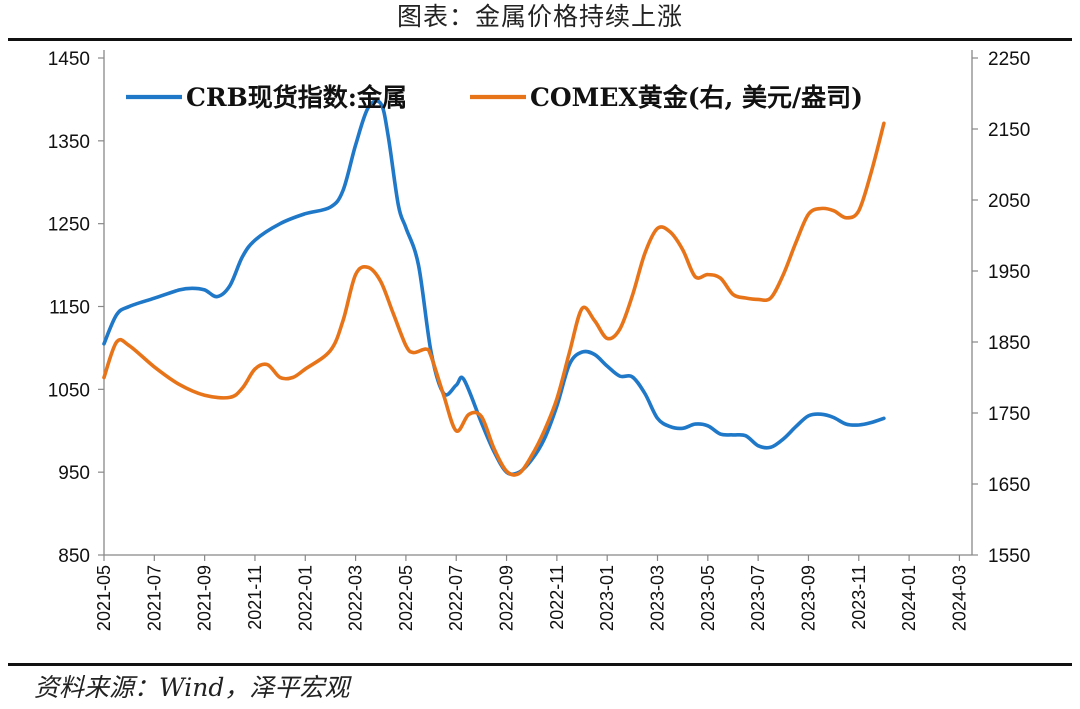  What do you see at coordinates (696, 97) in the screenshot?
I see `legend-label-comex-gold: COMEX黄金(右, 美元/盎司)` at bounding box center [696, 97].